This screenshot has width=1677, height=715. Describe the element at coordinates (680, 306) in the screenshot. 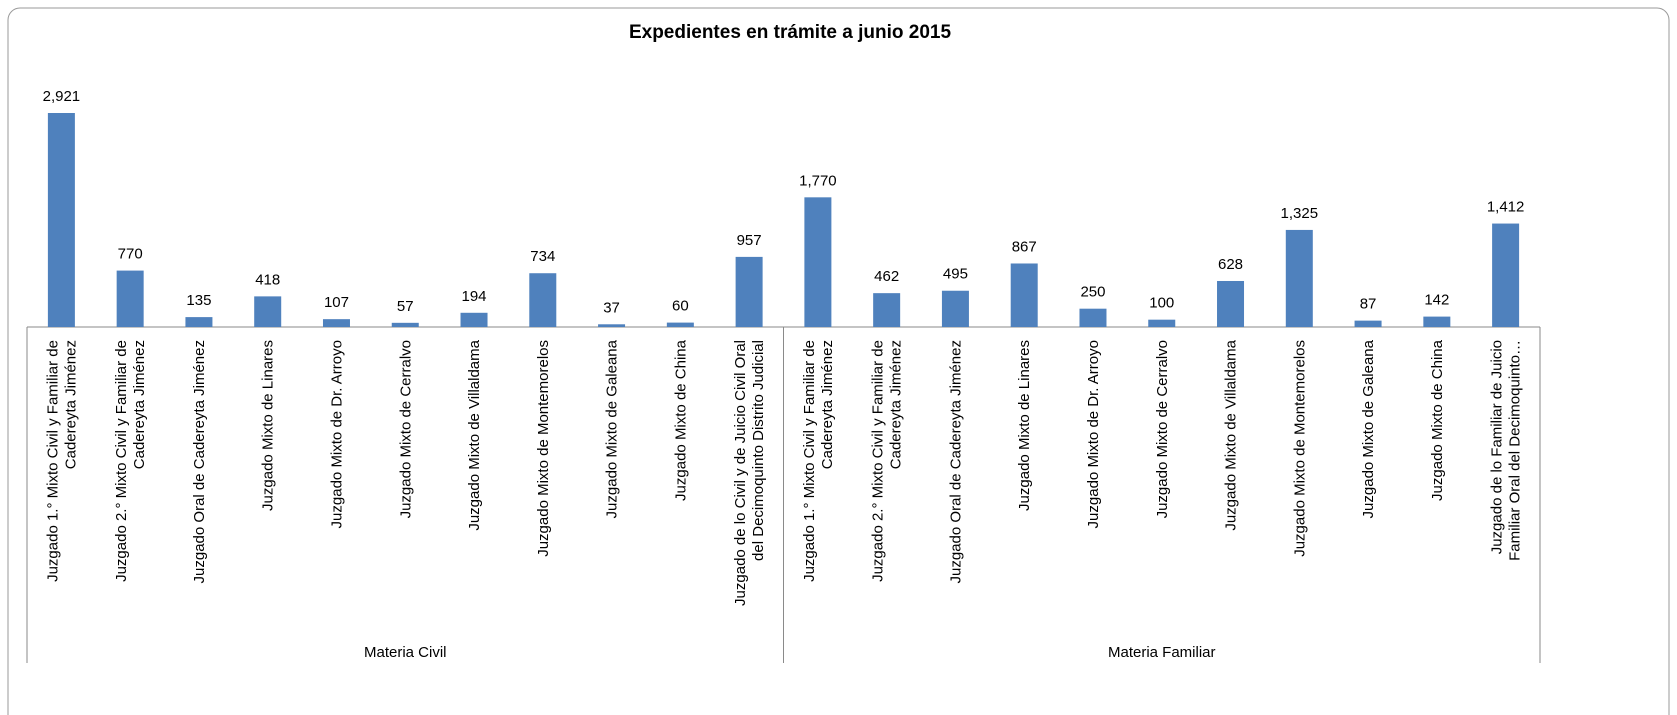

I see `data-label: 60` at that location.